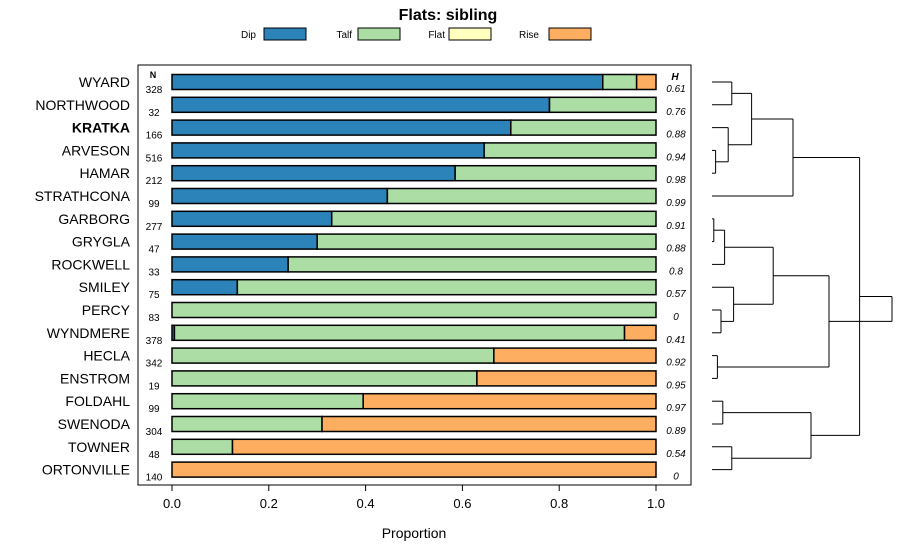  I want to click on x-tick-label: 0.6, so click(462, 503).